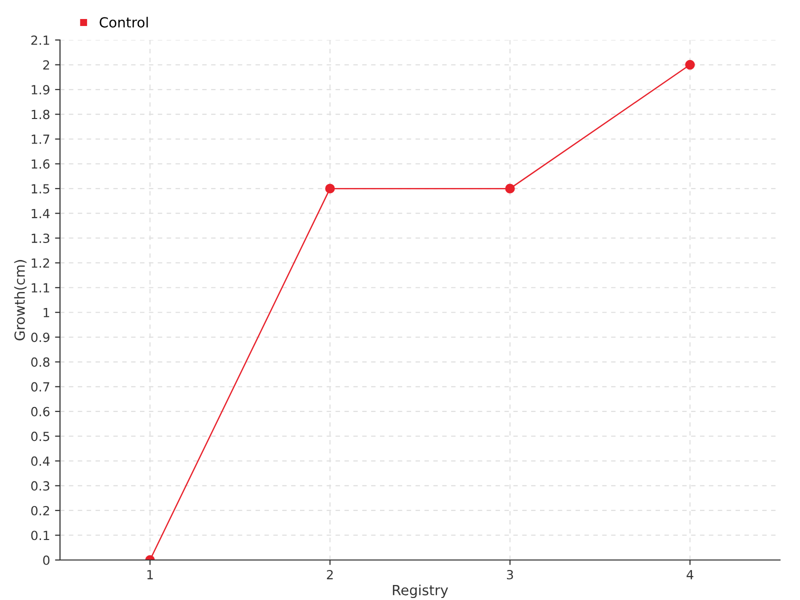  Describe the element at coordinates (690, 575) in the screenshot. I see `x-tick-label: 4` at that location.